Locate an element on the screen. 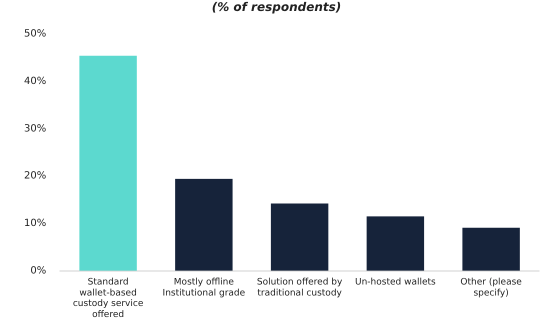 The width and height of the screenshot is (553, 326). x-tick-label: Other (please specify) is located at coordinates (491, 288).